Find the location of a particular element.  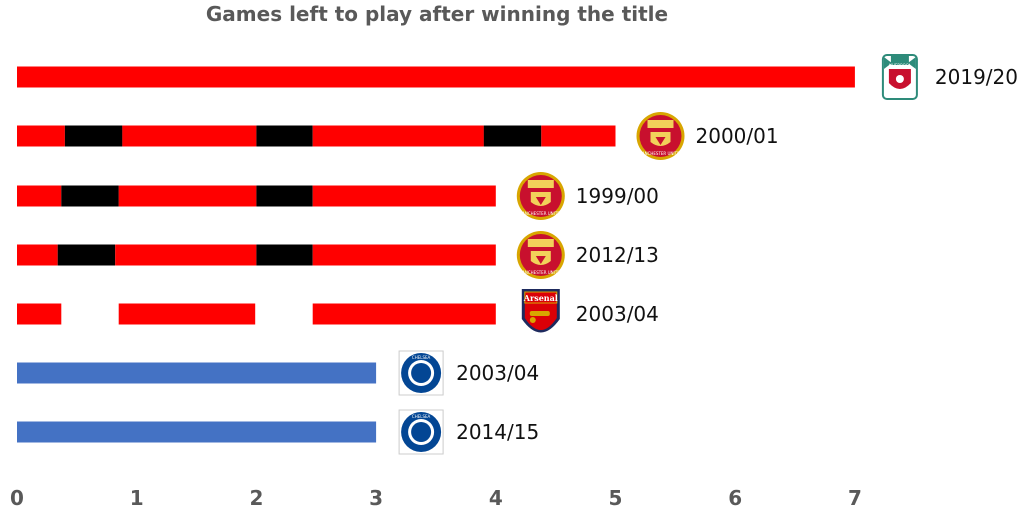

x-tick-label: 3 is located at coordinates (376, 498).